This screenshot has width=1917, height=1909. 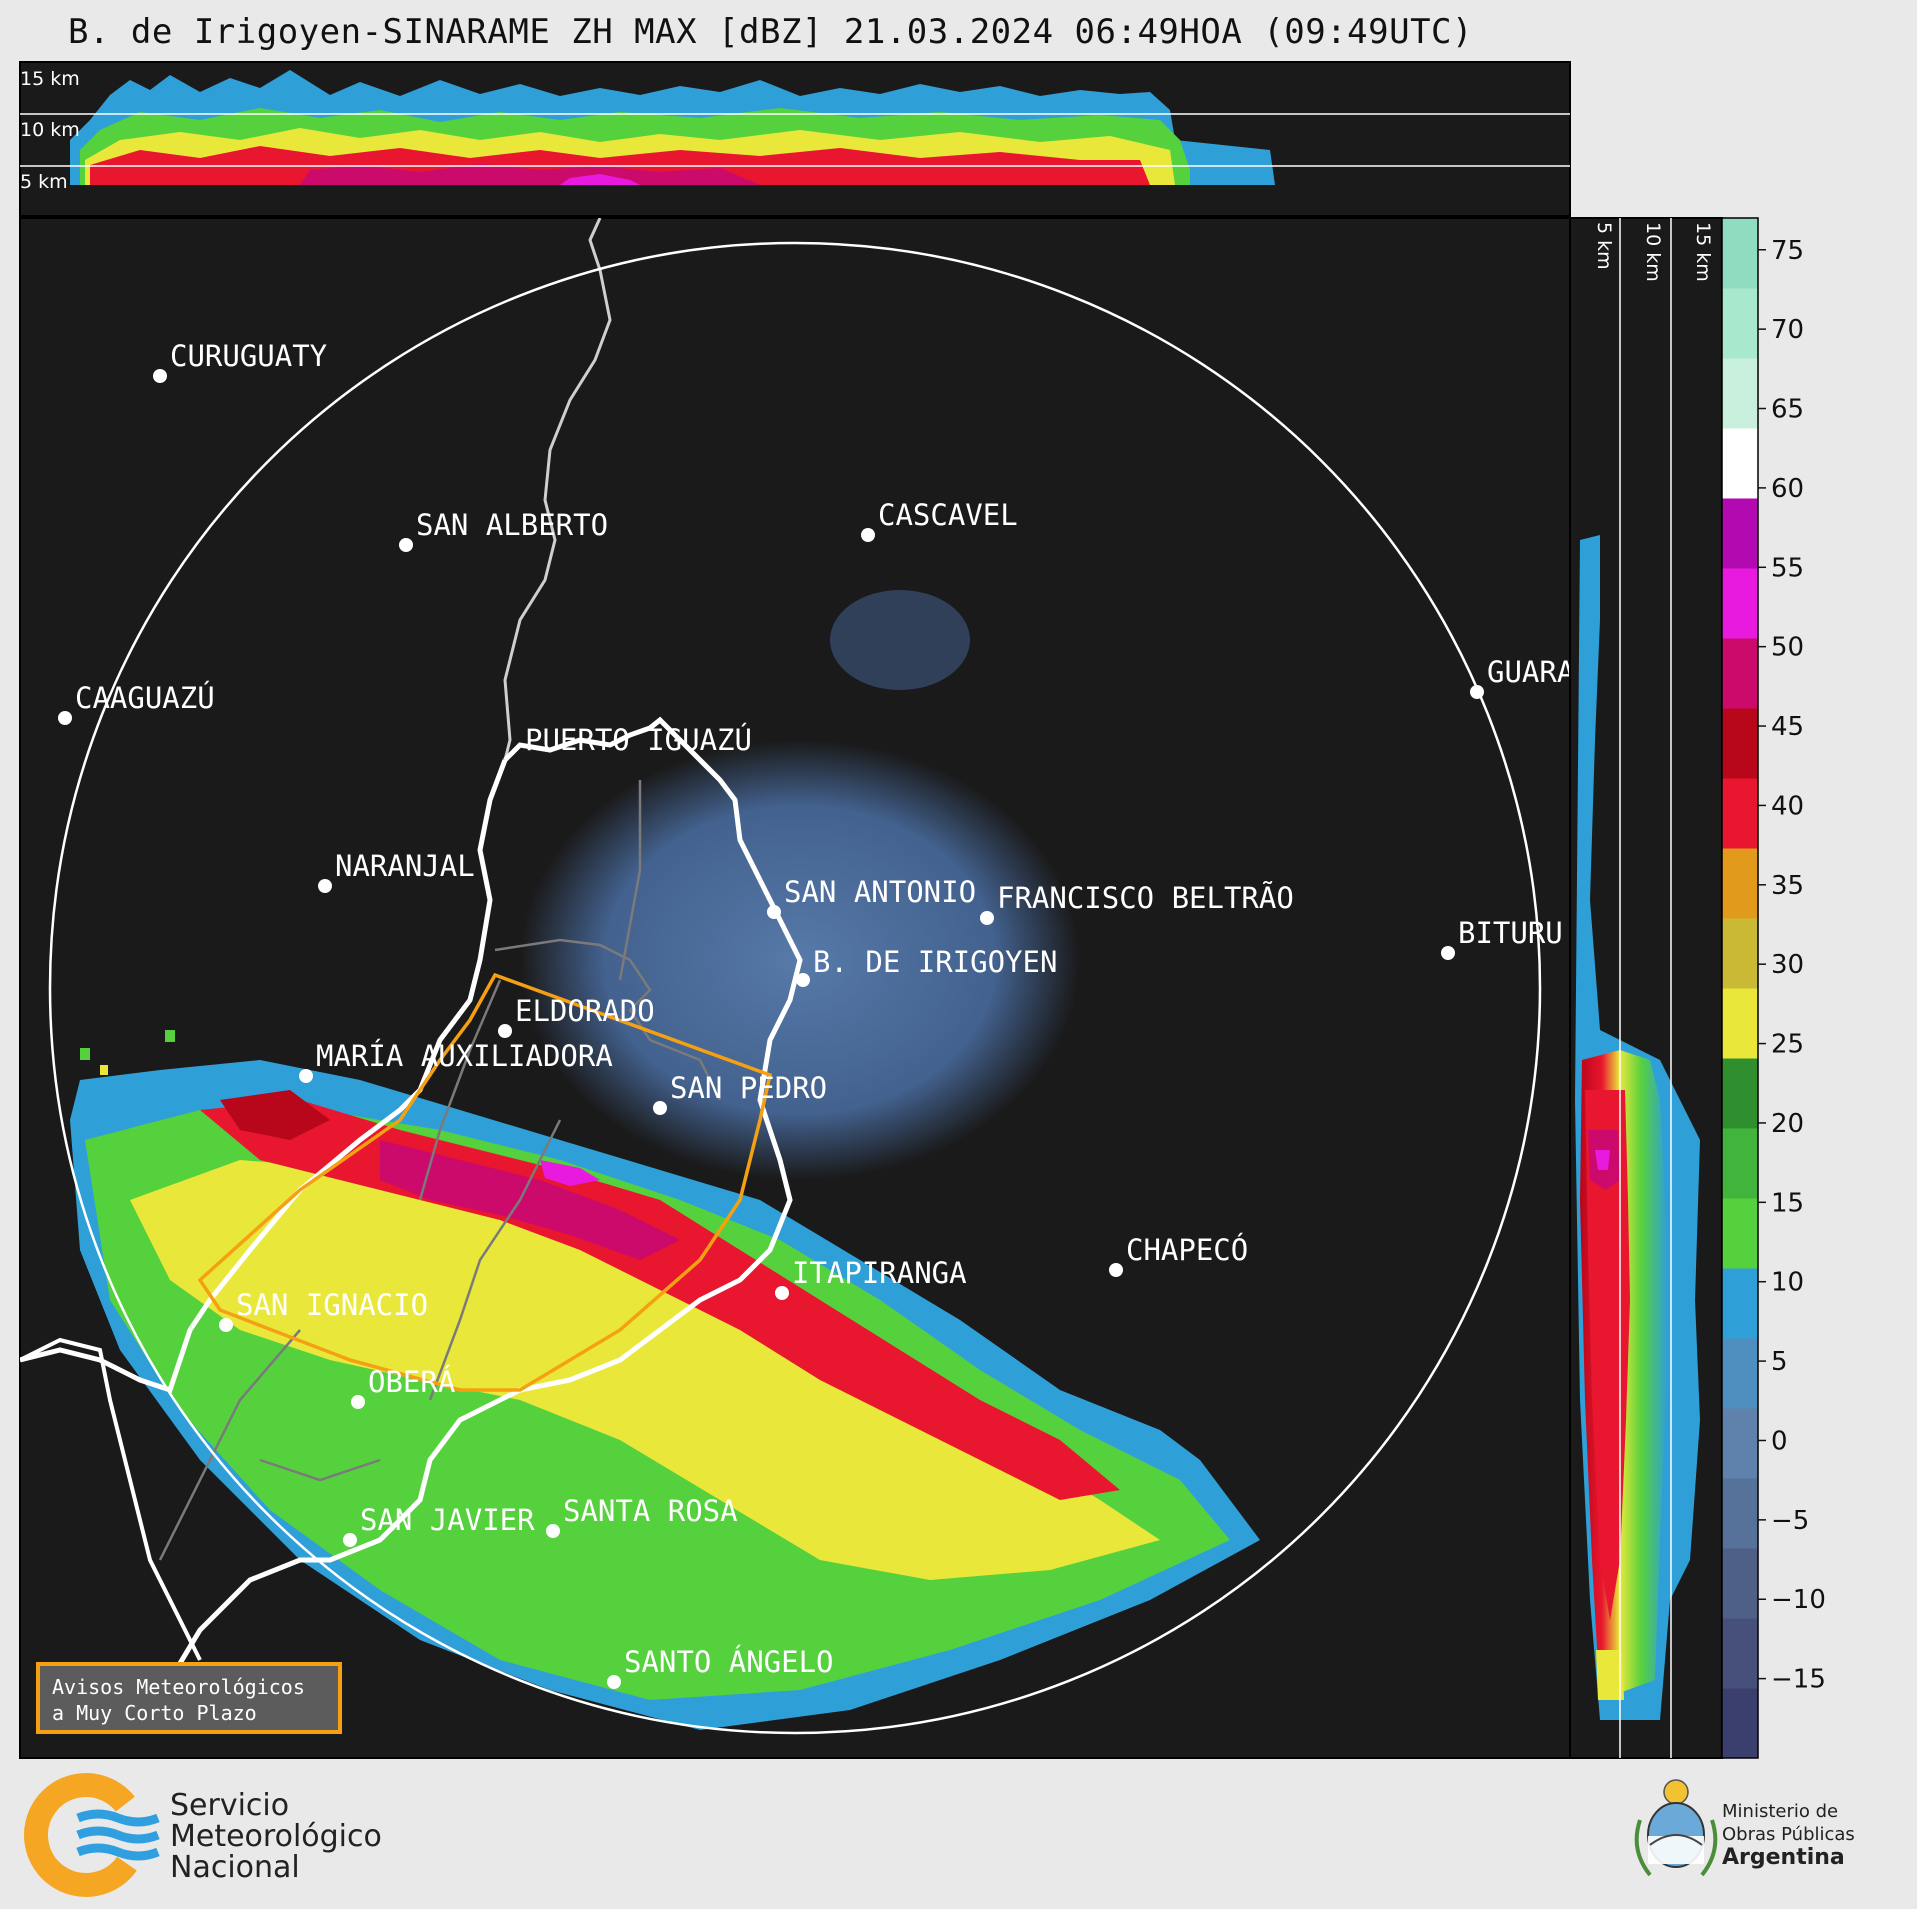 What do you see at coordinates (92, 1835) in the screenshot?
I see `smn-logo` at bounding box center [92, 1835].